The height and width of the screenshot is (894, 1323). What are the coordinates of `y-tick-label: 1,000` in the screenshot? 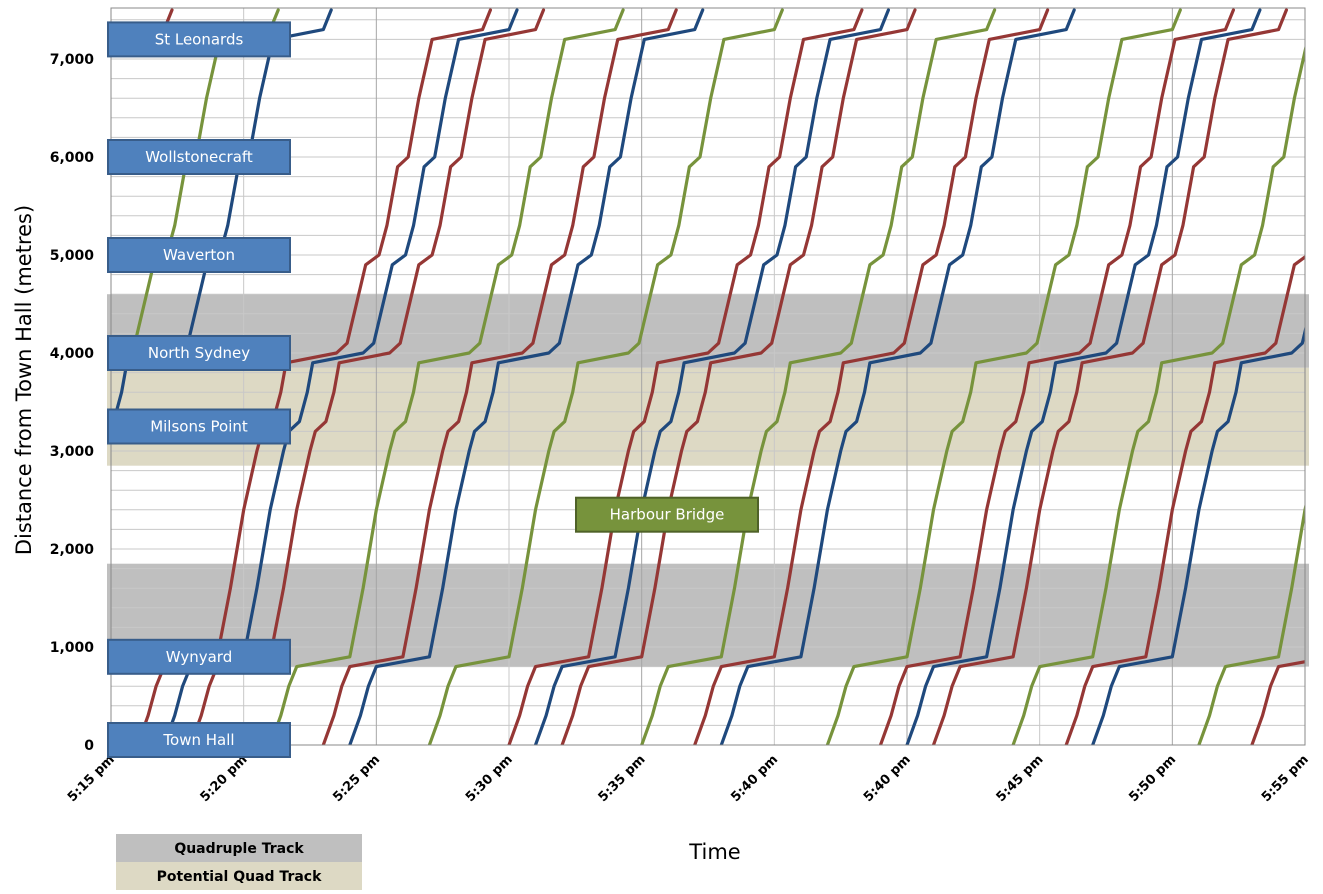 It's located at (72, 648).